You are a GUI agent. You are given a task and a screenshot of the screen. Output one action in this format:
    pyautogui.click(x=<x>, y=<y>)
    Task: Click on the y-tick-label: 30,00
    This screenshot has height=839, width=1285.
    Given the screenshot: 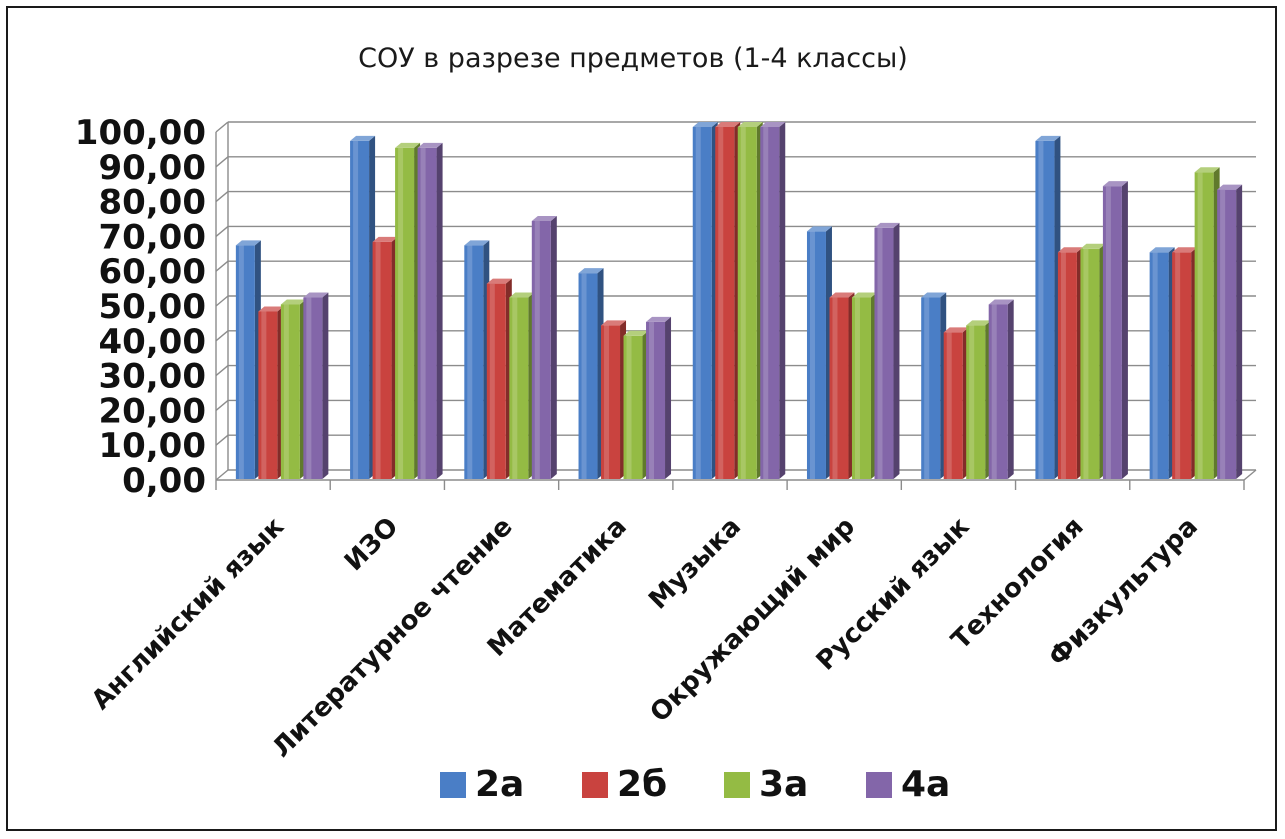 What is the action you would take?
    pyautogui.click(x=152, y=377)
    